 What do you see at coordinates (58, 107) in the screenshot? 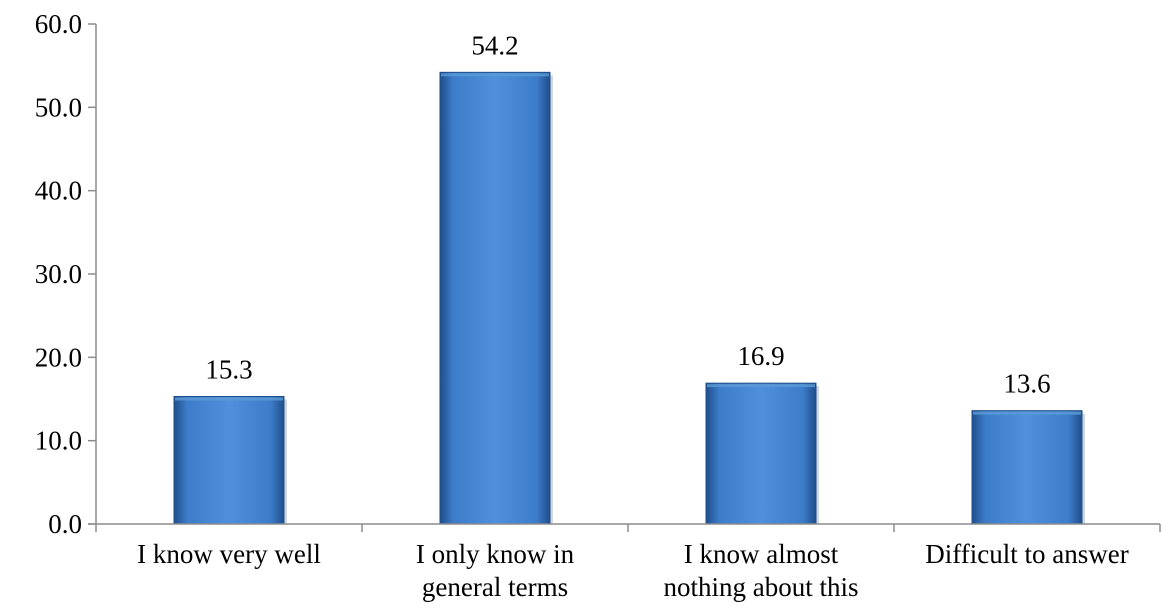
I see `y-tick-label: 50.0` at bounding box center [58, 107].